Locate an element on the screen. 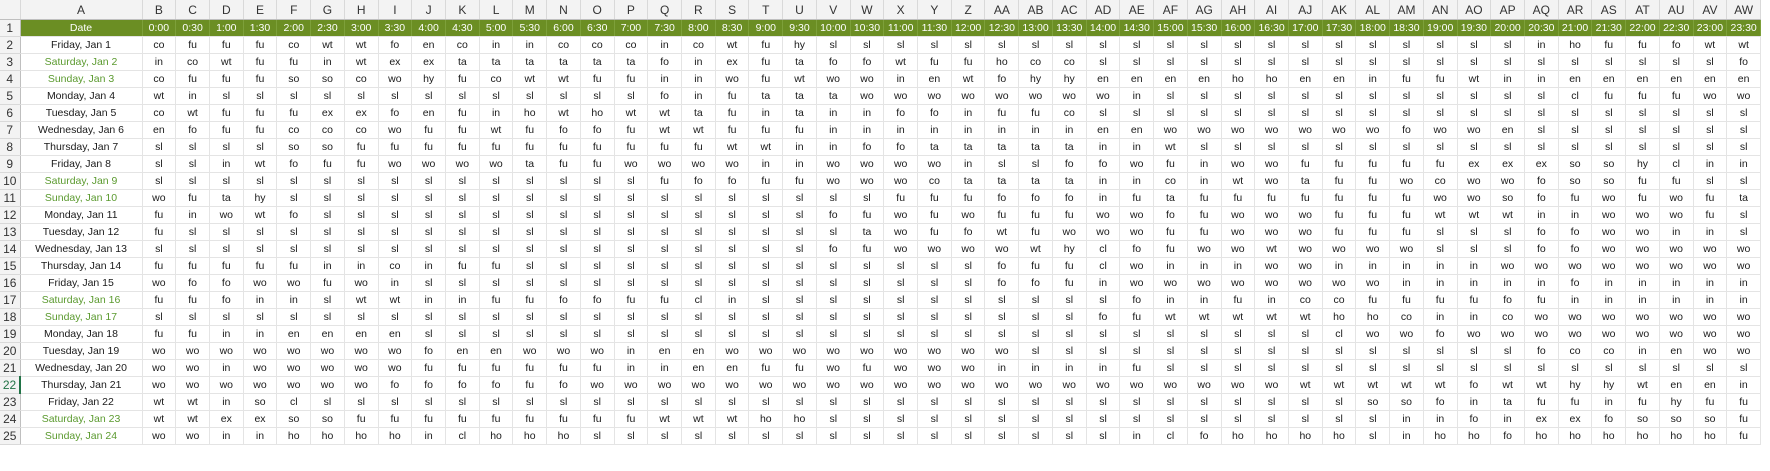 Image resolution: width=1770 pixels, height=471 pixels. column-header-i: I is located at coordinates (395, 10).